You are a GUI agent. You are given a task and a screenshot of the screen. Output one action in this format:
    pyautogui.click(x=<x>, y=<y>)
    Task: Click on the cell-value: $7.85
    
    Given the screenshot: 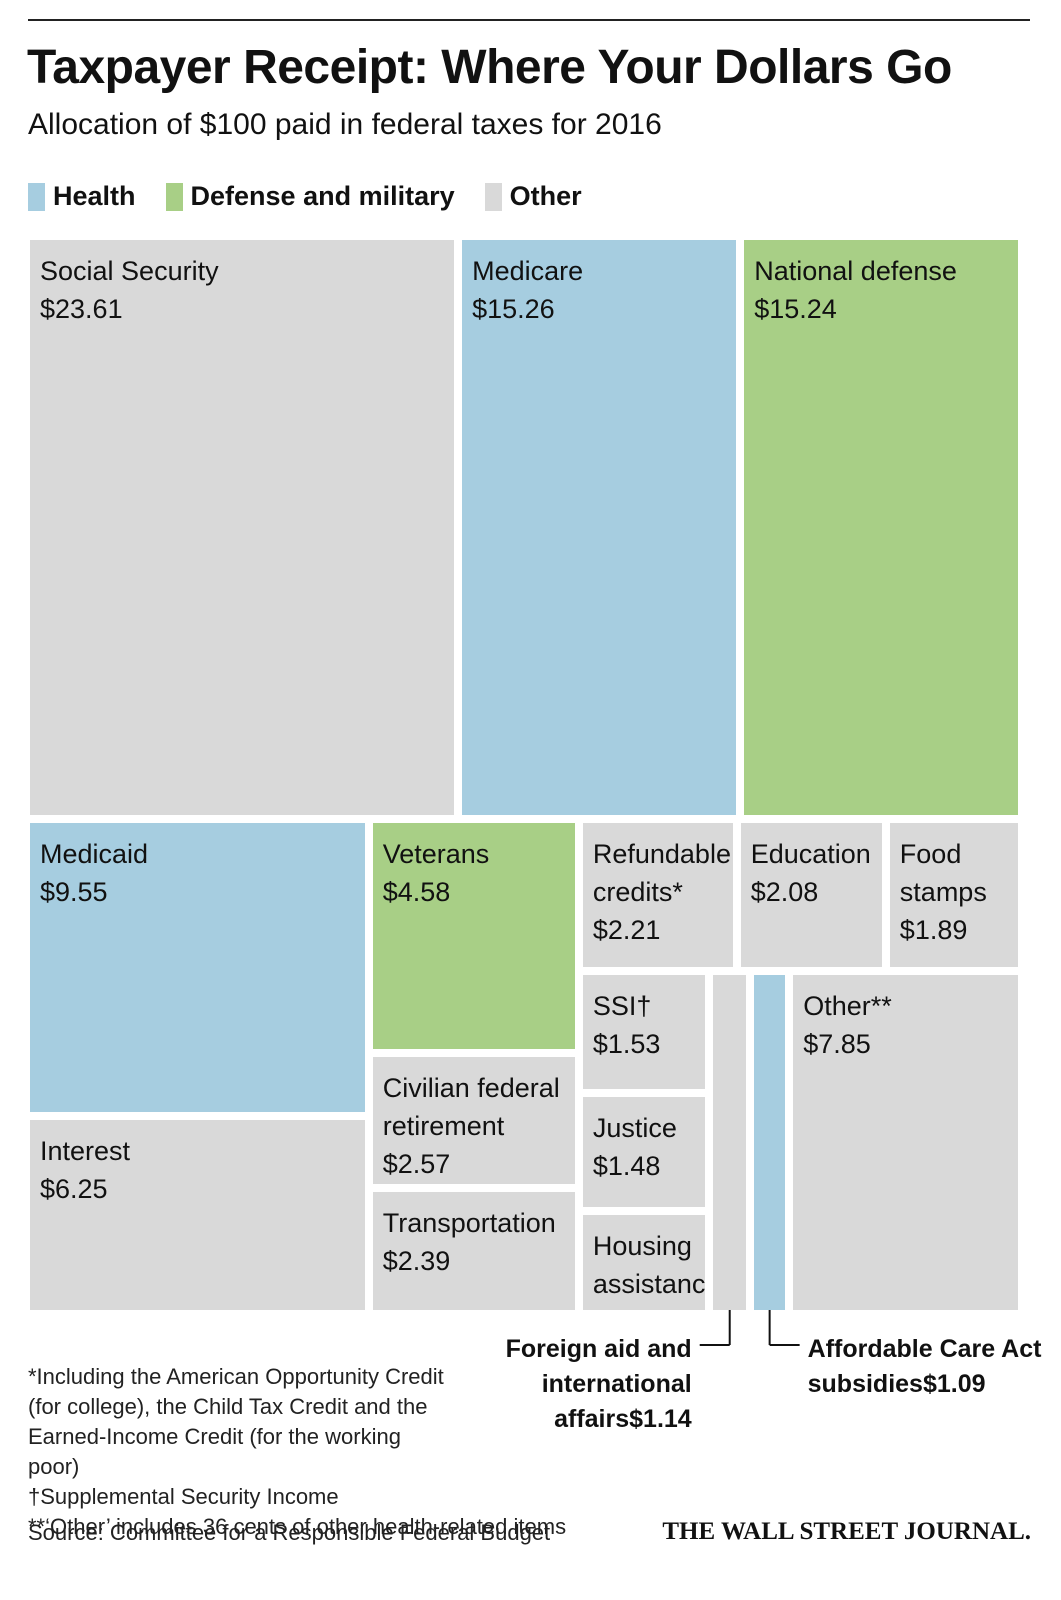 What is the action you would take?
    pyautogui.click(x=837, y=1043)
    